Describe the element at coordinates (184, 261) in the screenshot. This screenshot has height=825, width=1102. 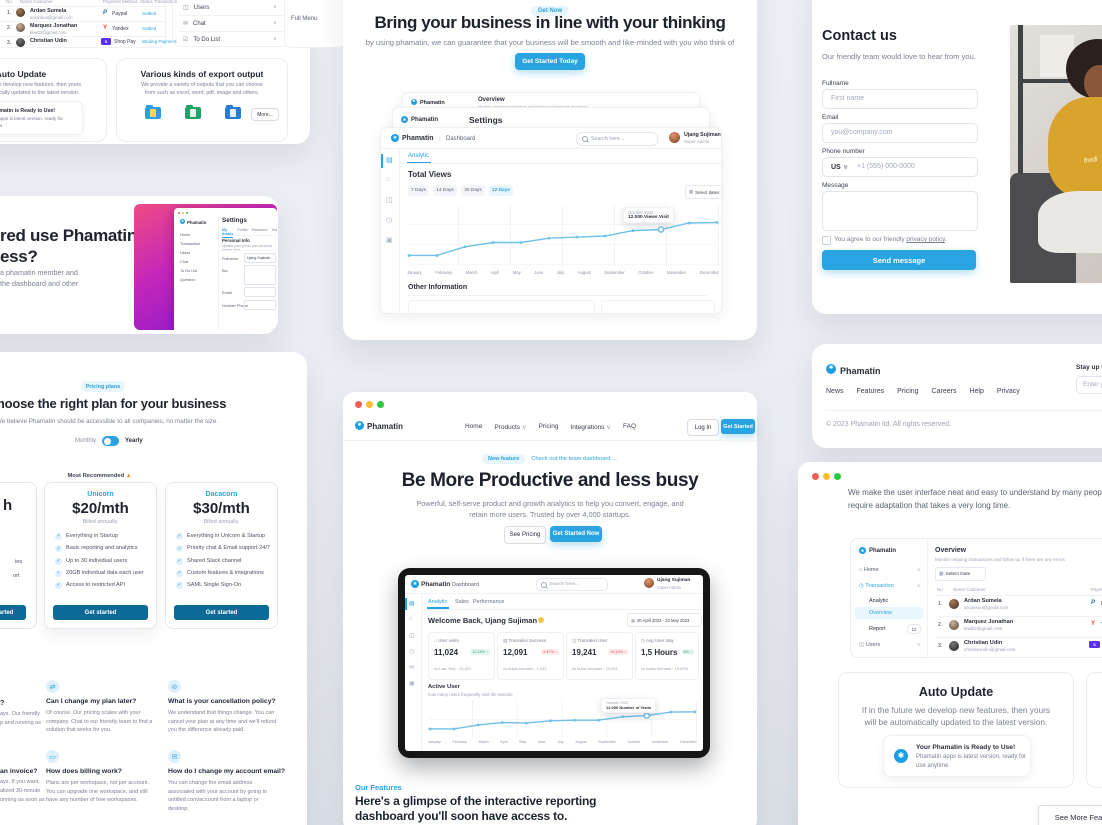
I see `sidebar-item-chat: Chat` at that location.